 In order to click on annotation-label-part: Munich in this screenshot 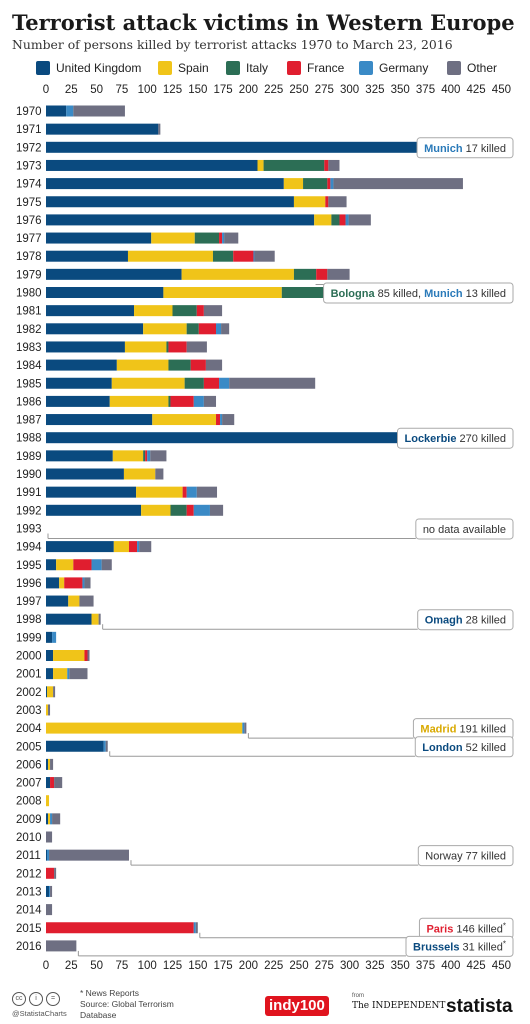, I will do `click(443, 149)`.